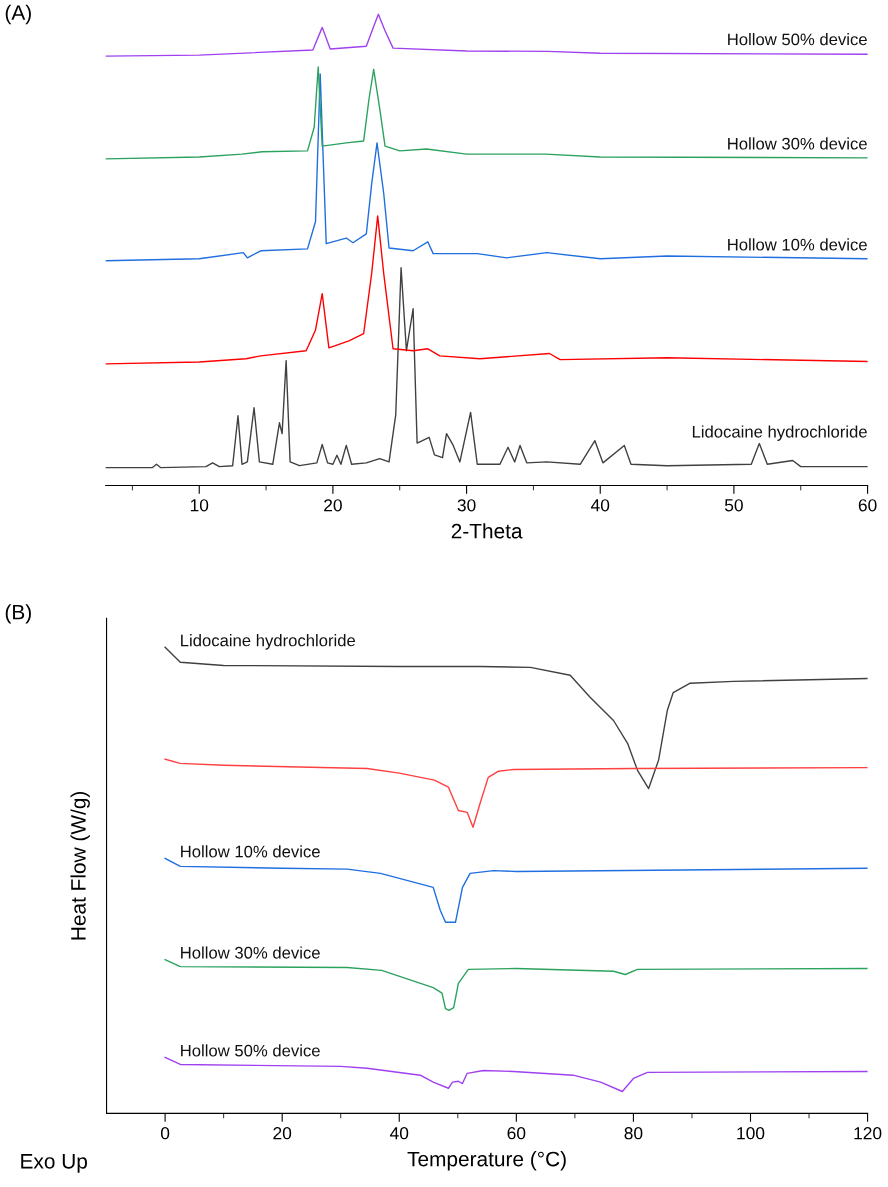 The width and height of the screenshot is (888, 1187). Describe the element at coordinates (466, 505) in the screenshot. I see `x-tick-label: 30` at that location.